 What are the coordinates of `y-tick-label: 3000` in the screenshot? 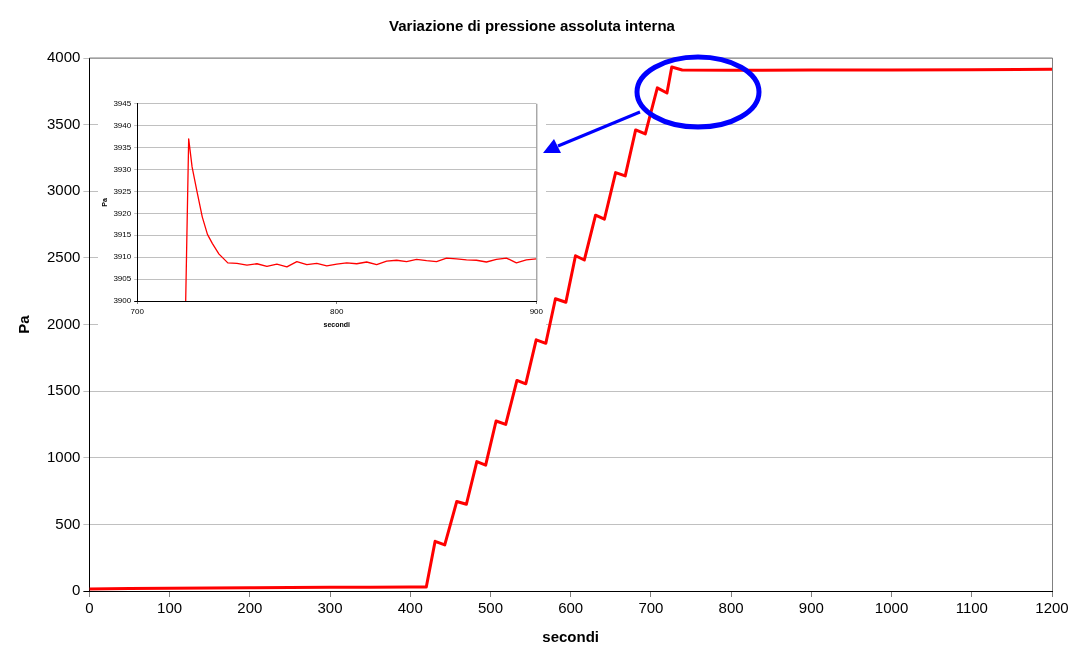 It's located at (63, 190).